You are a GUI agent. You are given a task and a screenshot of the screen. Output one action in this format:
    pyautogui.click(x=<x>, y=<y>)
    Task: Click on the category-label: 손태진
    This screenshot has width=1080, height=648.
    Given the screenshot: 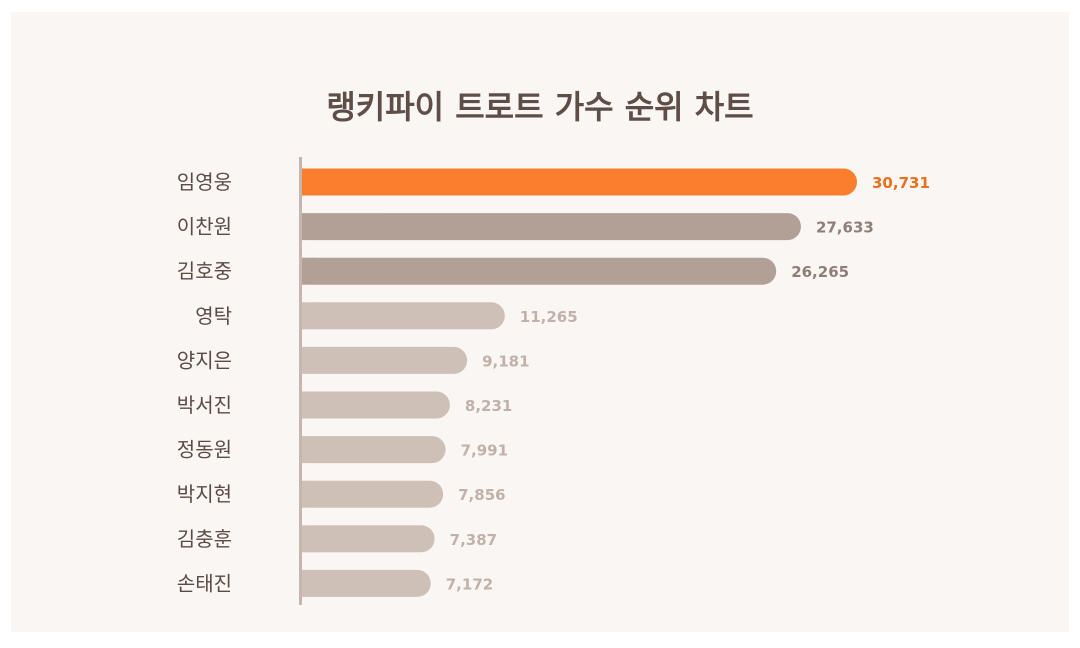 What is the action you would take?
    pyautogui.click(x=204, y=583)
    